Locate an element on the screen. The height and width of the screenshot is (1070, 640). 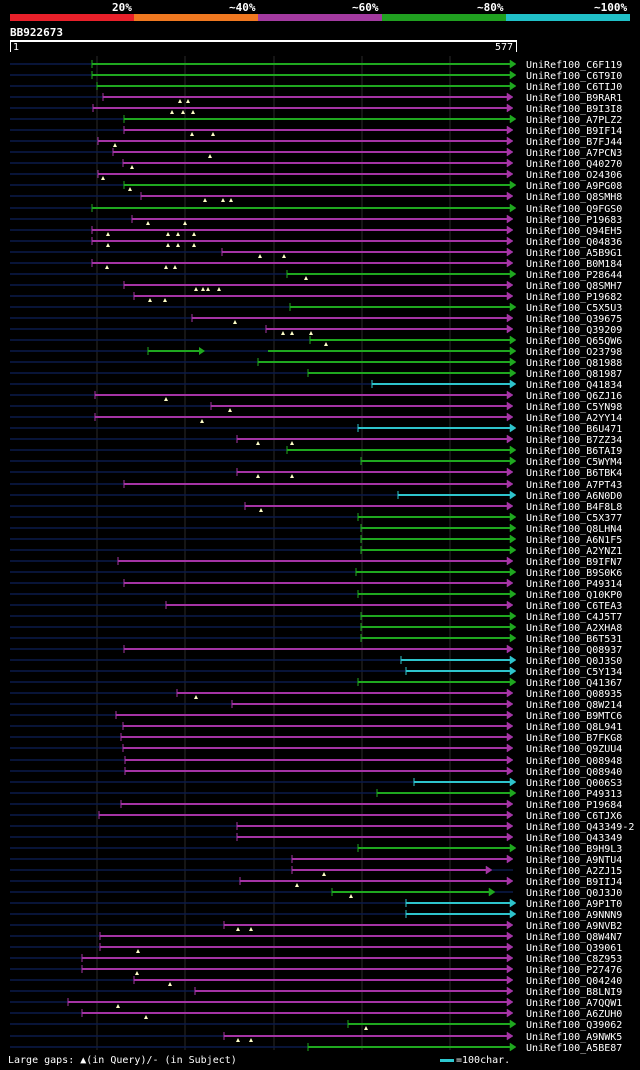
ruler-end-label: 577 is located at coordinates (503, 47).